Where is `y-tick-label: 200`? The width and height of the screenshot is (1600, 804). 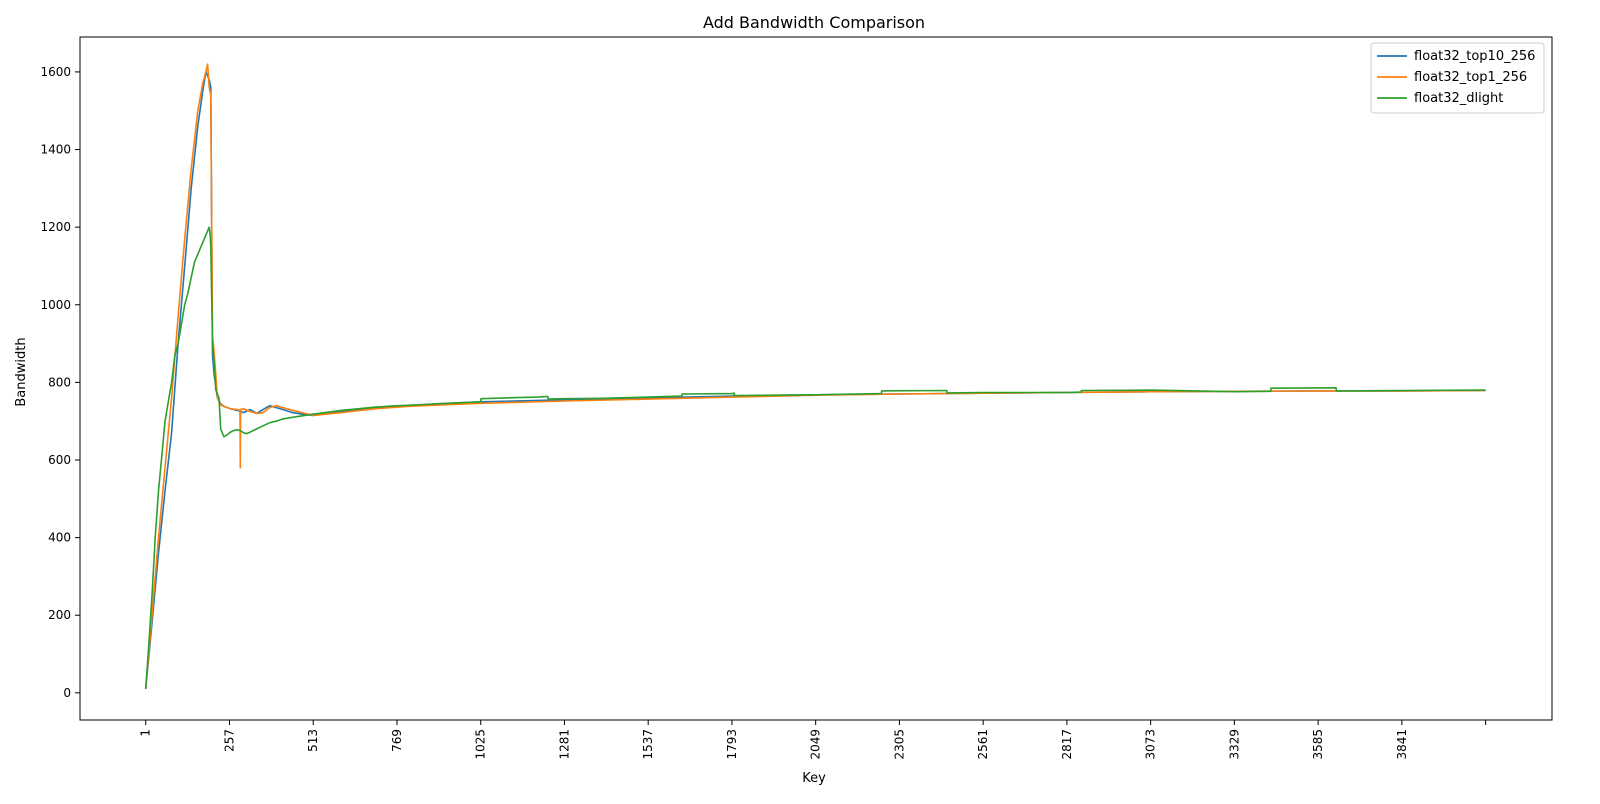
y-tick-label: 200 is located at coordinates (59, 615).